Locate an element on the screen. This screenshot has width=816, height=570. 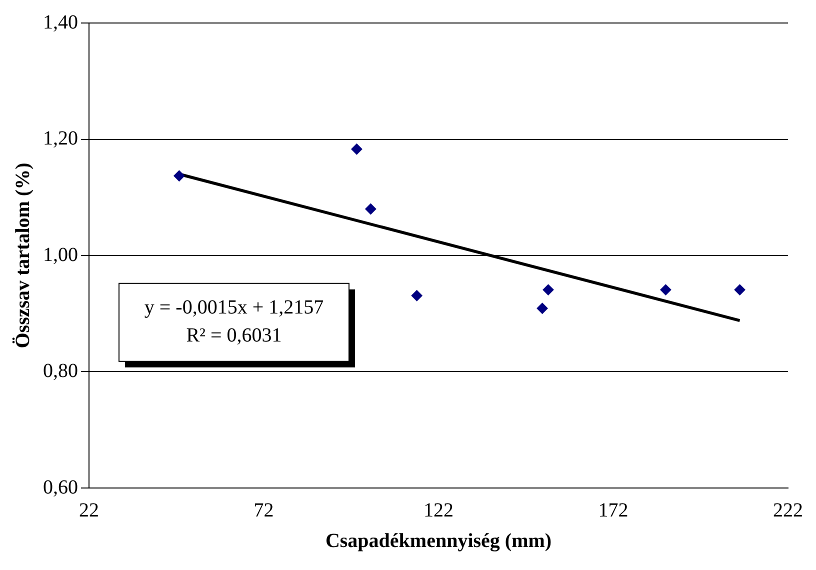
x-tick-label: 222 is located at coordinates (788, 510).